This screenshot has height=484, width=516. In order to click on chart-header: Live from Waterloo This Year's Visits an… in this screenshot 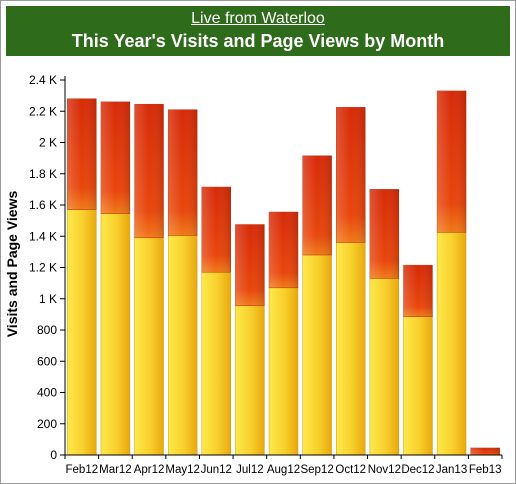, I will do `click(258, 31)`.